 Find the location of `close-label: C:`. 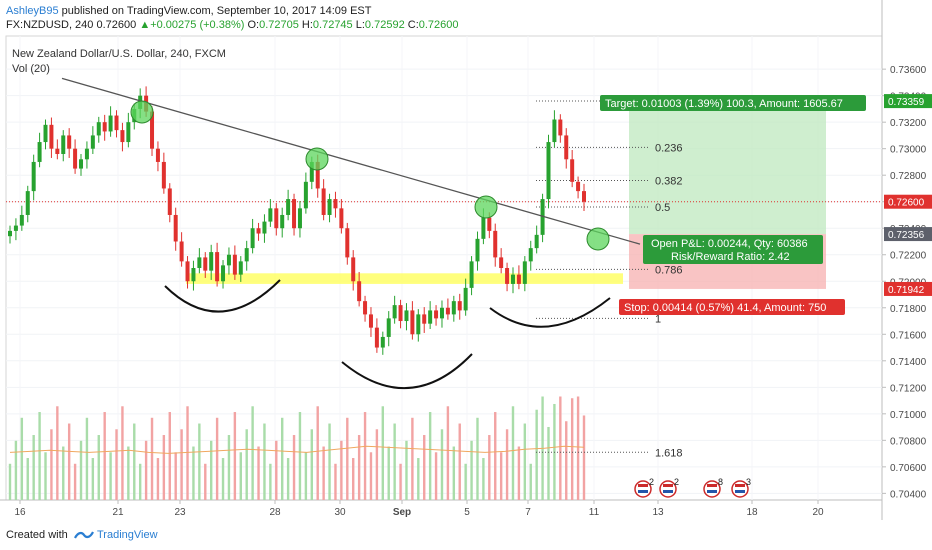

close-label: C: is located at coordinates (413, 25).